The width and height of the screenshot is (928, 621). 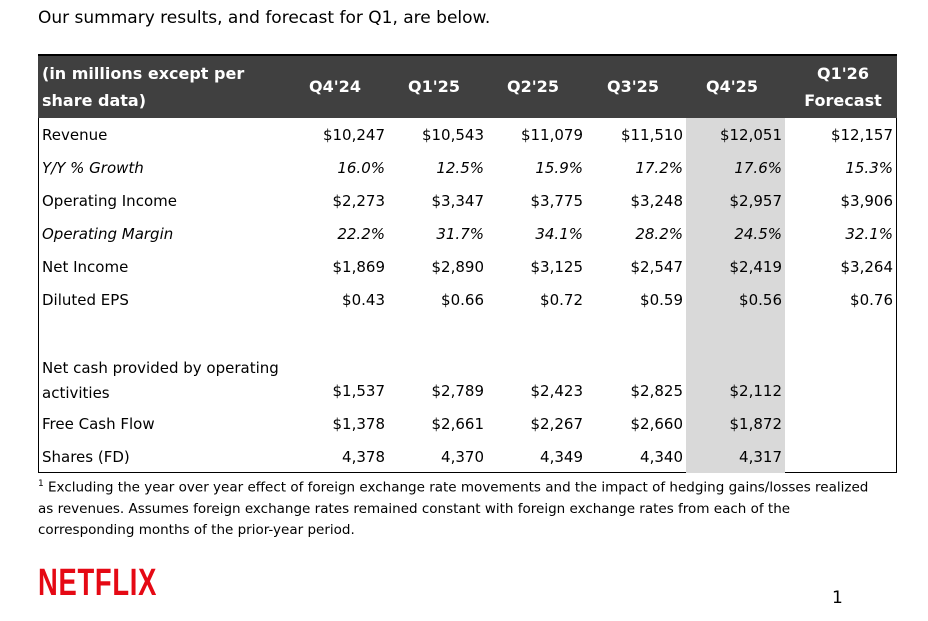 What do you see at coordinates (109, 201) in the screenshot?
I see `row-label: Operating Income` at bounding box center [109, 201].